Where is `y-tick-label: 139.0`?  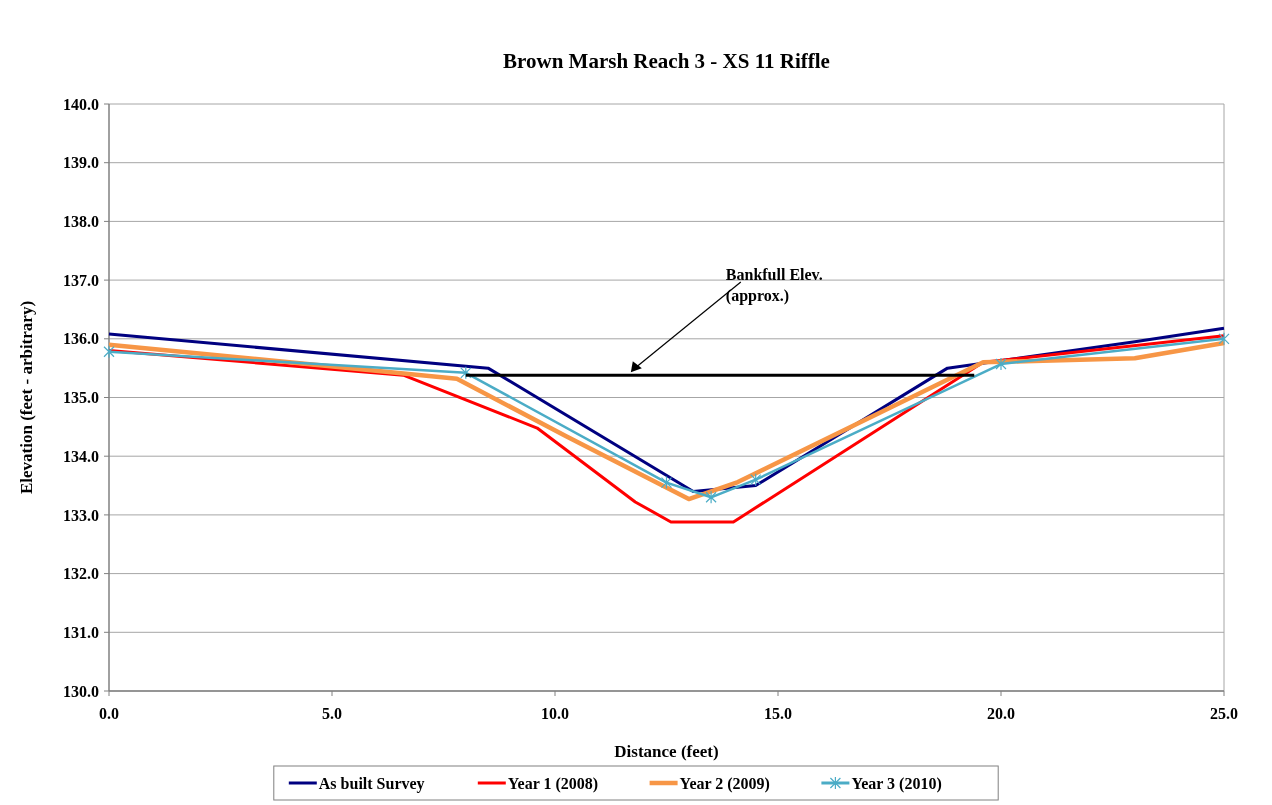 y-tick-label: 139.0 is located at coordinates (81, 163).